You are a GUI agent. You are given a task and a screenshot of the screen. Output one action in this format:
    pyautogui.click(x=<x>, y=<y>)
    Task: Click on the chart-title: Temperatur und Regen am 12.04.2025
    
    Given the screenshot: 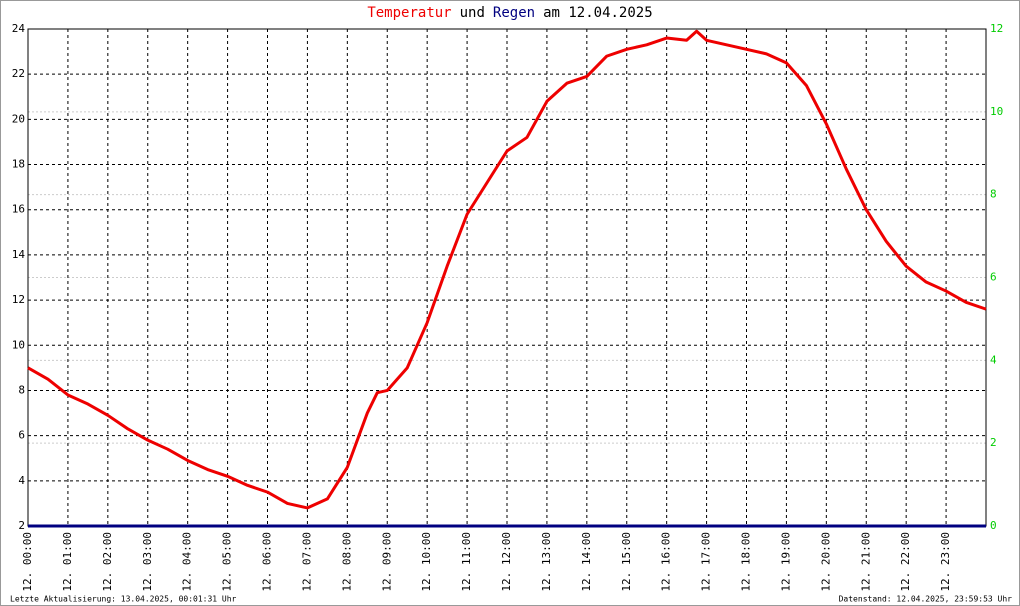 What is the action you would take?
    pyautogui.click(x=509, y=13)
    